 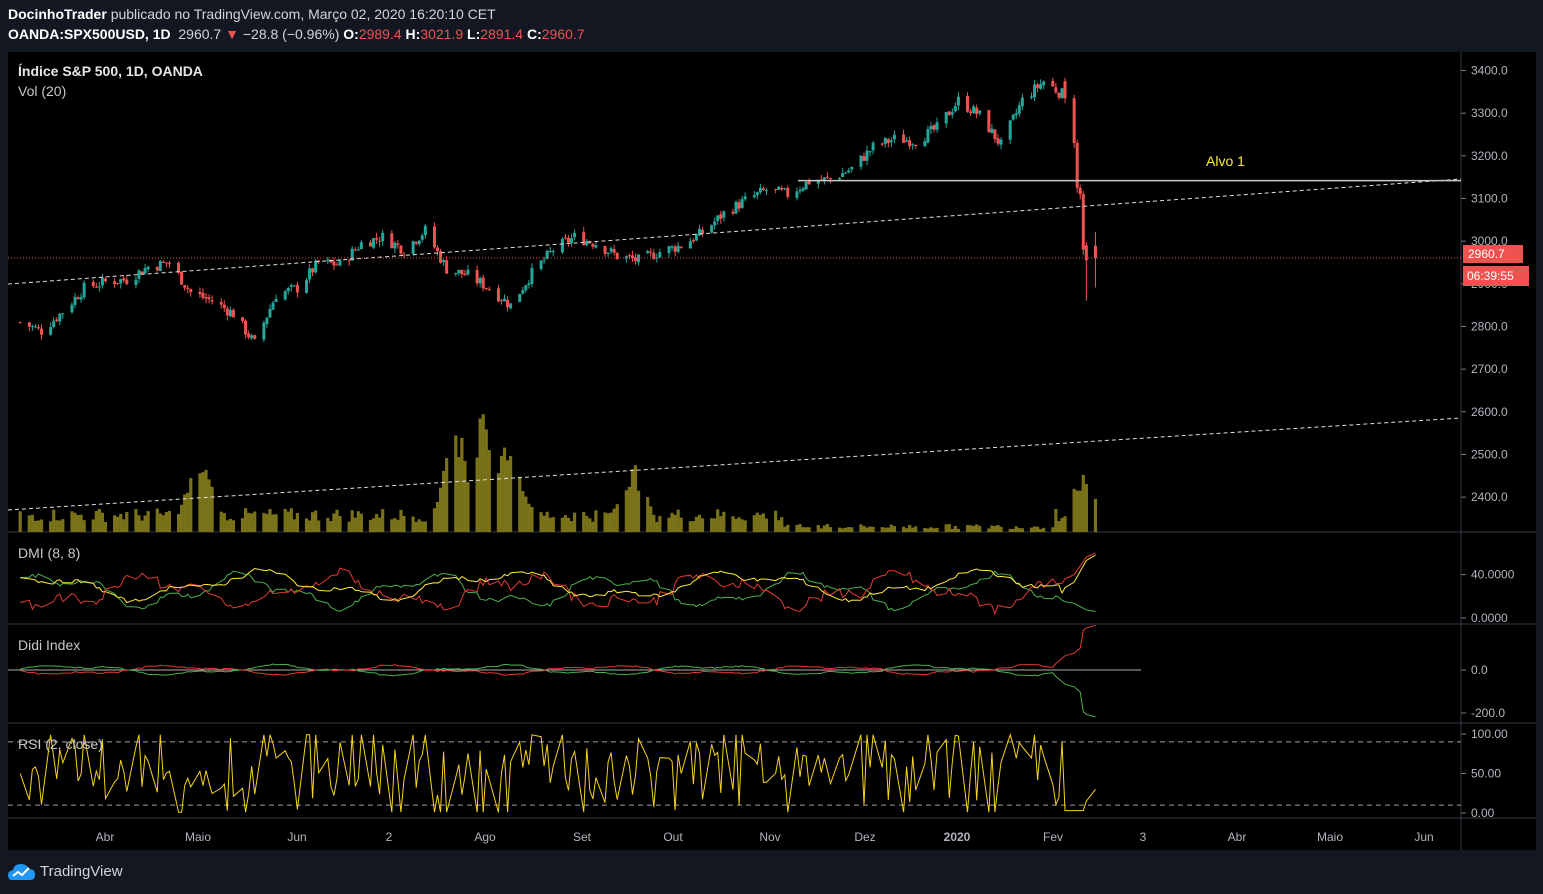 What do you see at coordinates (380, 34) in the screenshot?
I see `open-value: 2989.4` at bounding box center [380, 34].